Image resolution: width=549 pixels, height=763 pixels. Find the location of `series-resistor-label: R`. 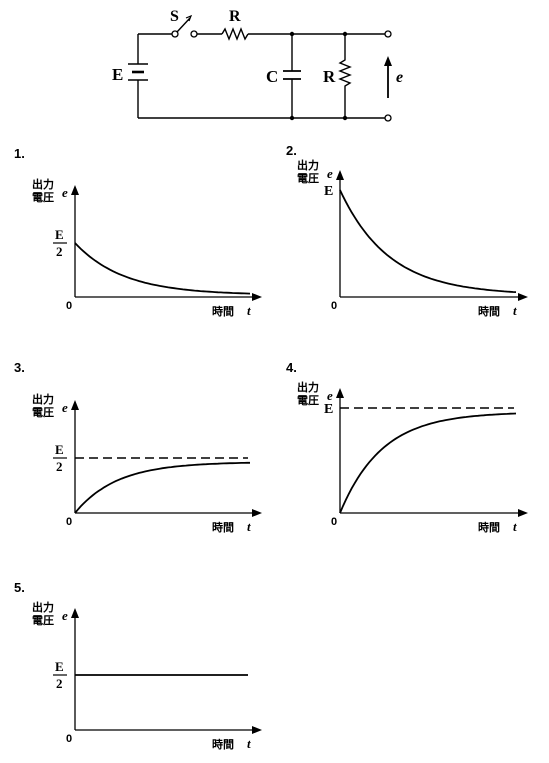

series-resistor-label: R is located at coordinates (235, 16).